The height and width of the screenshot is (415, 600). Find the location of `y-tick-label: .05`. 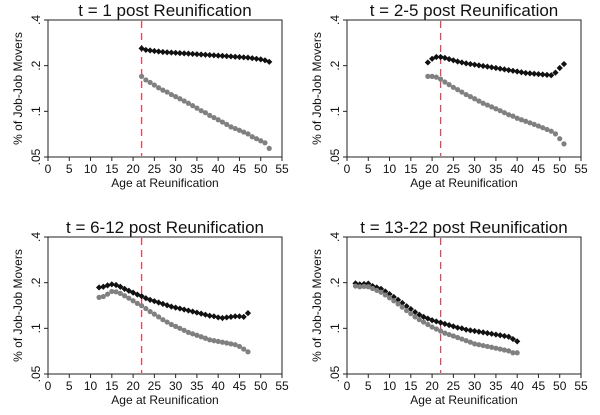

y-tick-label: .05 is located at coordinates (36, 156).